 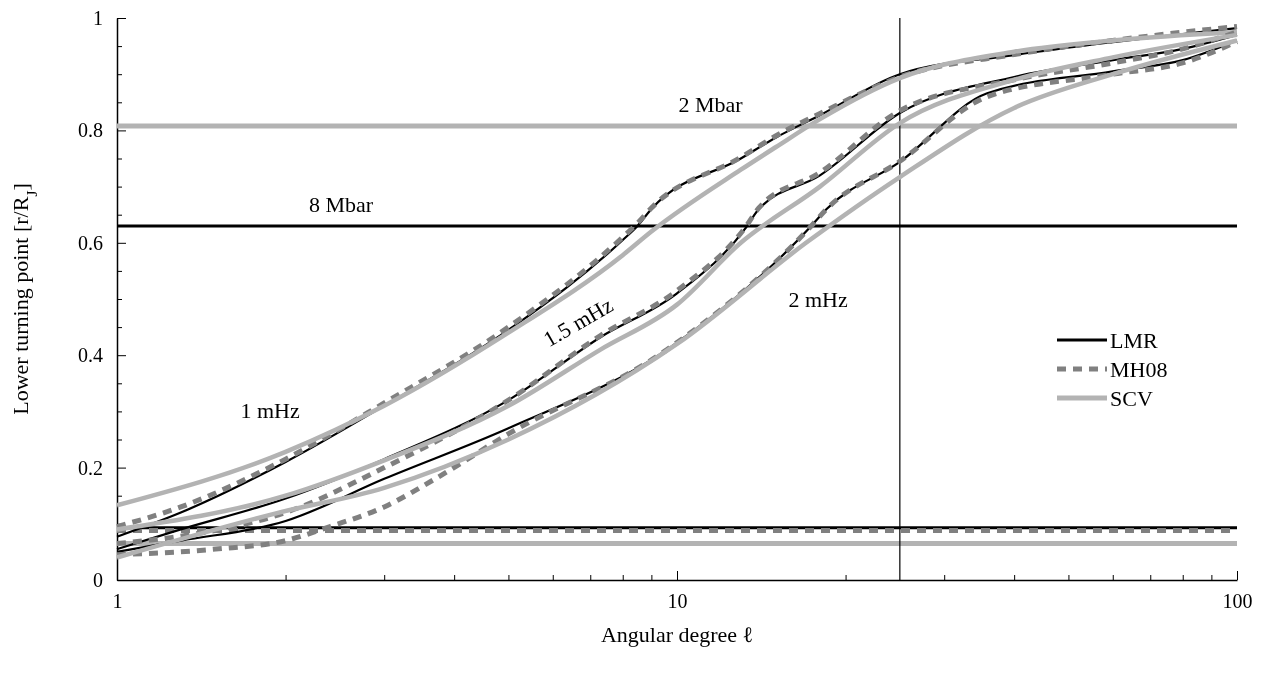 What do you see at coordinates (677, 601) in the screenshot?
I see `x-tick-label: 10` at bounding box center [677, 601].